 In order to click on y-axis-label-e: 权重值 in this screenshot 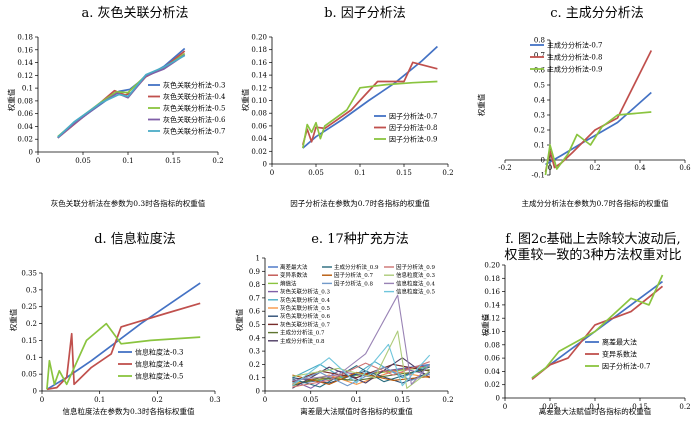, I will do `click(239, 319)`.